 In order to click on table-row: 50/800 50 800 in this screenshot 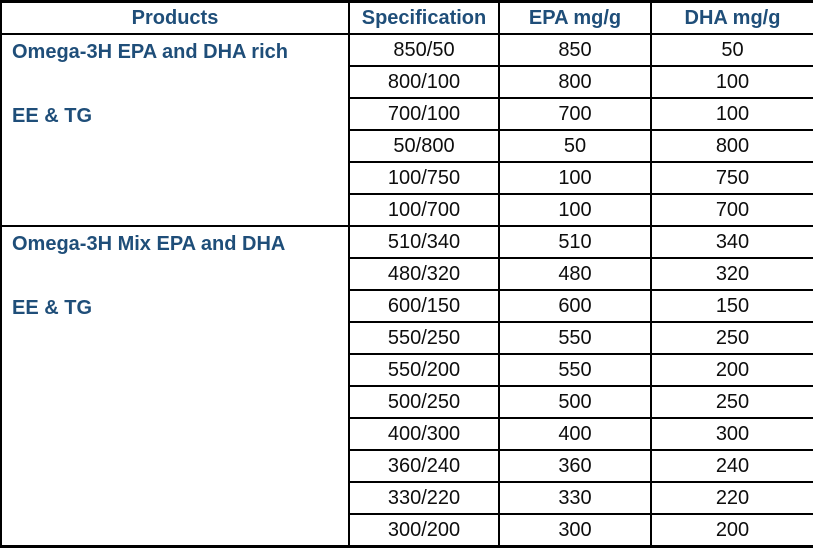, I will do `click(407, 146)`.